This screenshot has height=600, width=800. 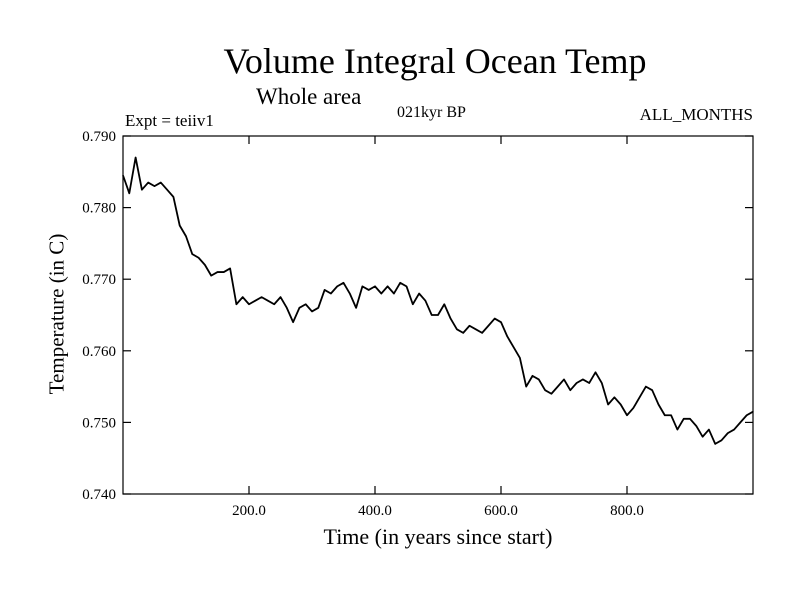 What do you see at coordinates (375, 511) in the screenshot?
I see `x-tick-label: 400.0` at bounding box center [375, 511].